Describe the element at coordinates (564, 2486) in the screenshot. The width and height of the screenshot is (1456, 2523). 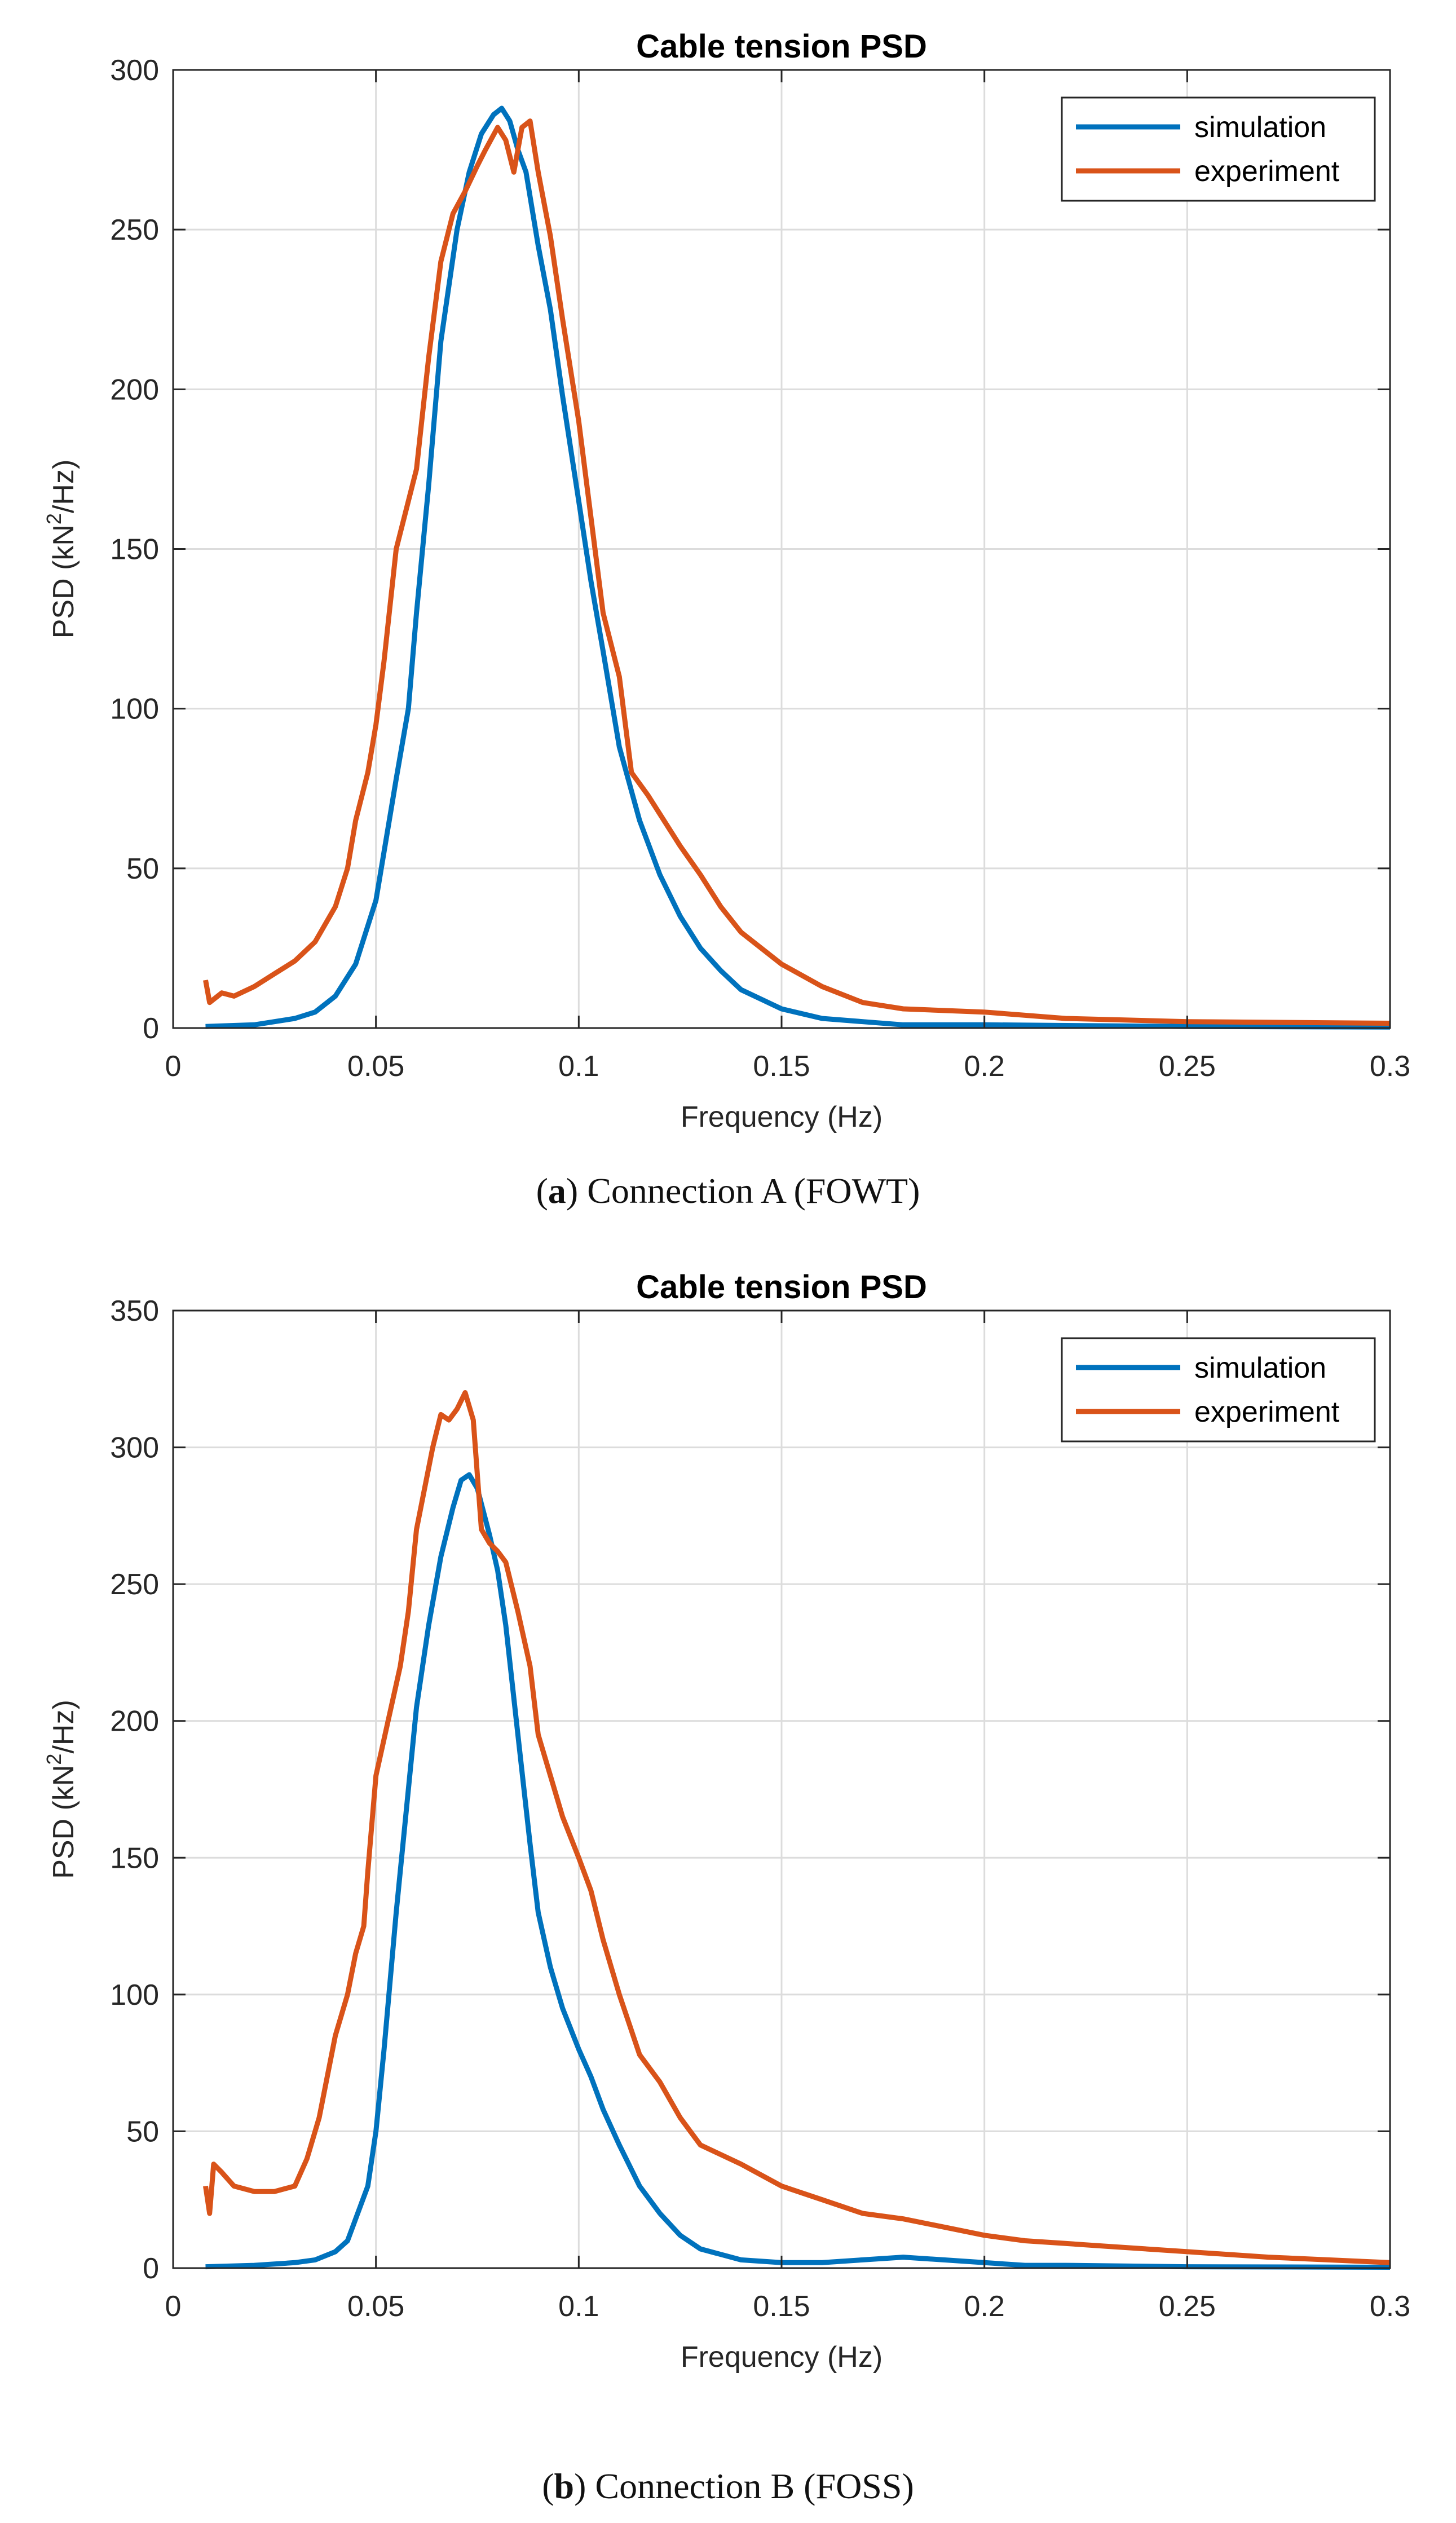
I see `caption-b-letter: b` at that location.